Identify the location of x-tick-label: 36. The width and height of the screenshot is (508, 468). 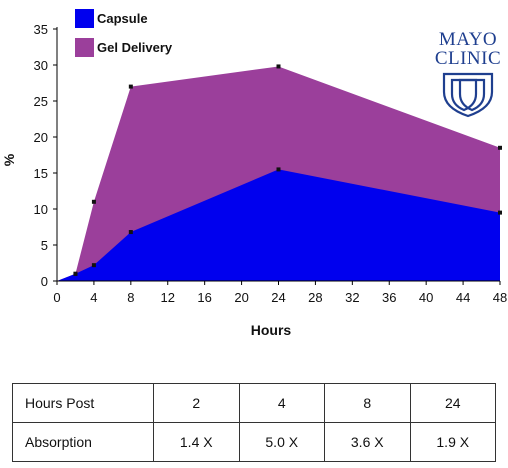
(389, 297).